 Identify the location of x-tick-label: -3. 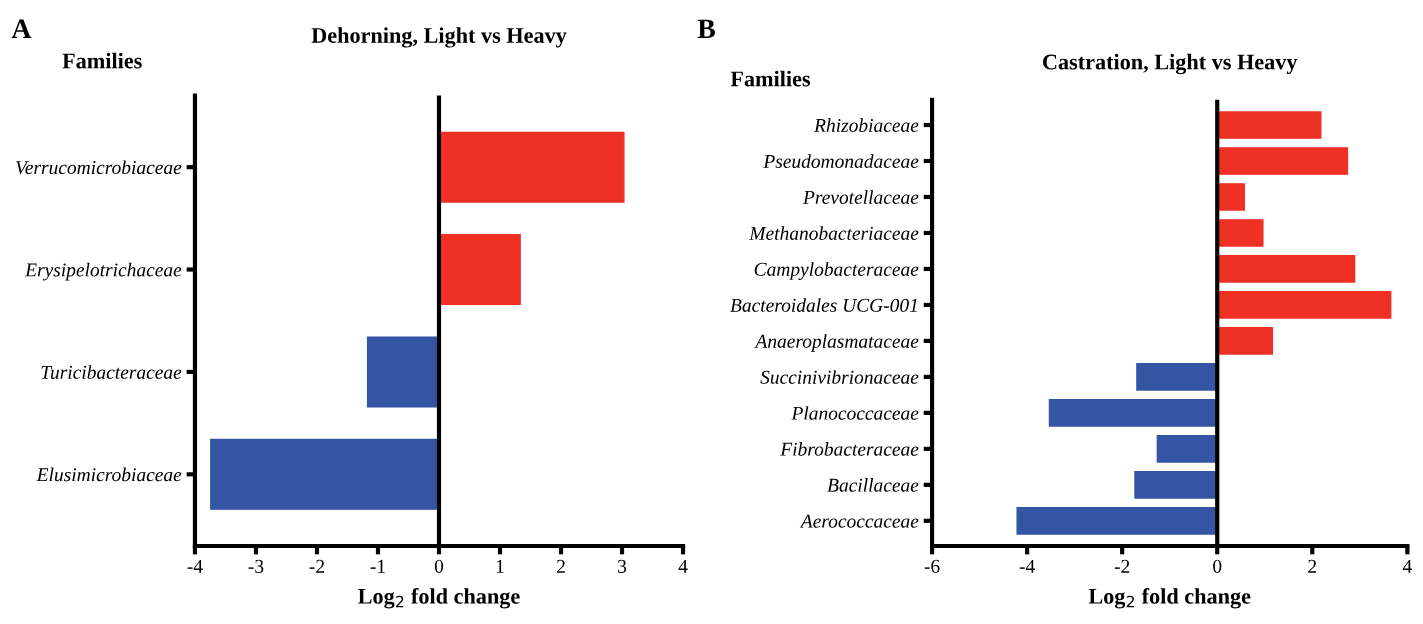
(256, 566).